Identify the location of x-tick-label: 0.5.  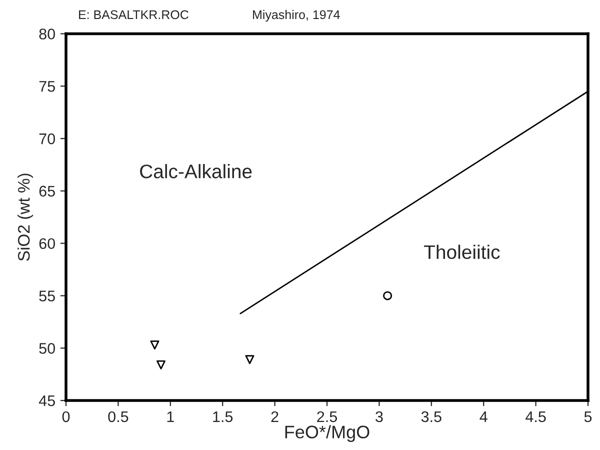
(118, 416).